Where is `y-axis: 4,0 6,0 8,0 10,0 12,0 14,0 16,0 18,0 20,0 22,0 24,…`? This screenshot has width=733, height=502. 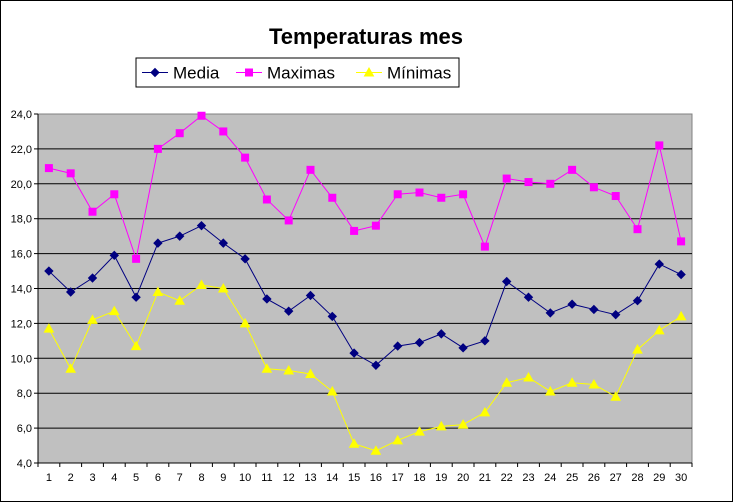 y-axis: 4,0 6,0 8,0 10,0 12,0 14,0 16,0 18,0 20,0 22,0 24,… is located at coordinates (25, 289).